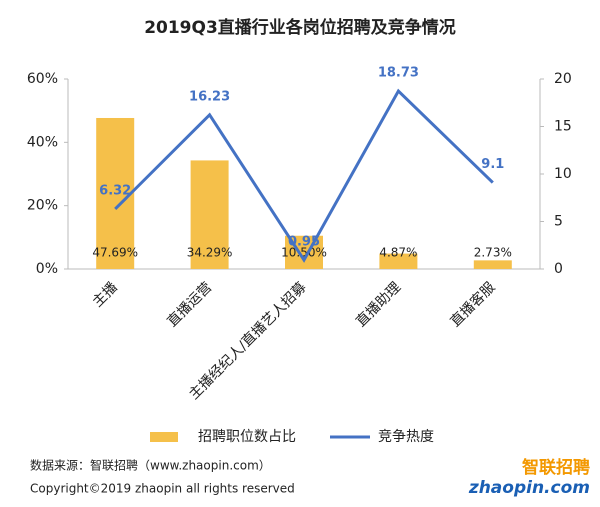  I want to click on line-value-label: 6.32, so click(115, 190).